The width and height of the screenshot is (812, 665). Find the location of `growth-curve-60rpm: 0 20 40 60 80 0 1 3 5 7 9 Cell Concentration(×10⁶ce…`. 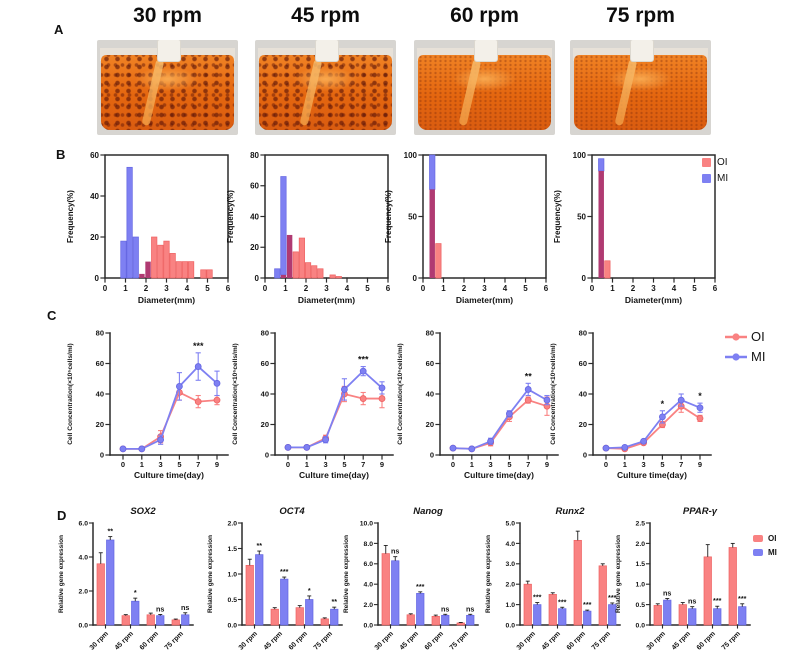

growth-curve-60rpm: 0 20 40 60 80 0 1 3 5 7 9 Cell Concentration(×10⁶ce… is located at coordinates (478, 404).